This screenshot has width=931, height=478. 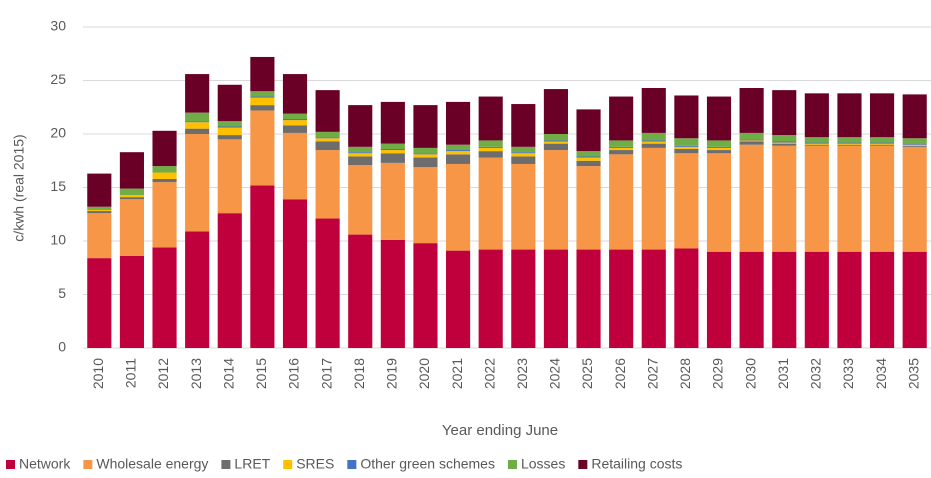 What do you see at coordinates (294, 373) in the screenshot?
I see `x-tick-label: 2016` at bounding box center [294, 373].